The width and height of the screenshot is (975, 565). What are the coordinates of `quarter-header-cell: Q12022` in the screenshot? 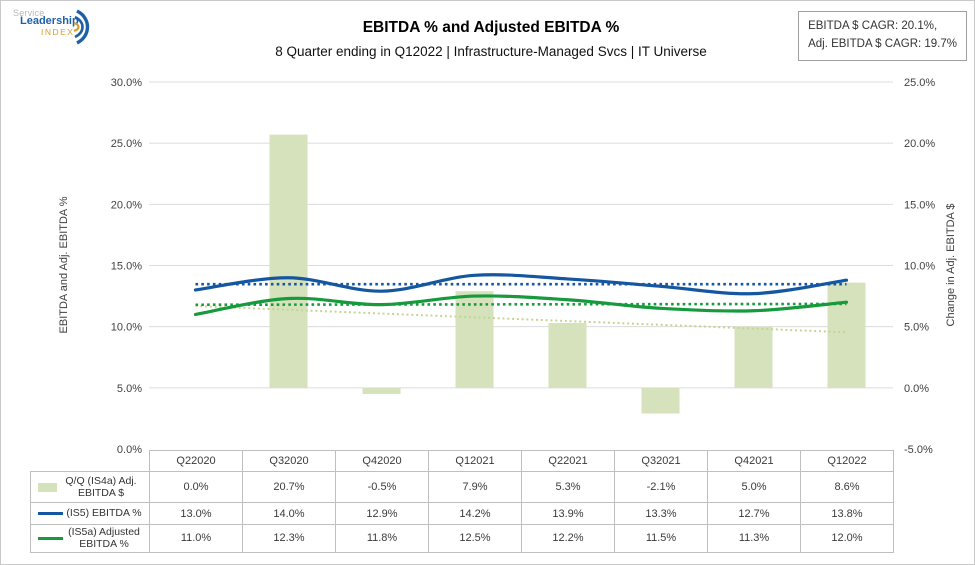 It's located at (847, 461).